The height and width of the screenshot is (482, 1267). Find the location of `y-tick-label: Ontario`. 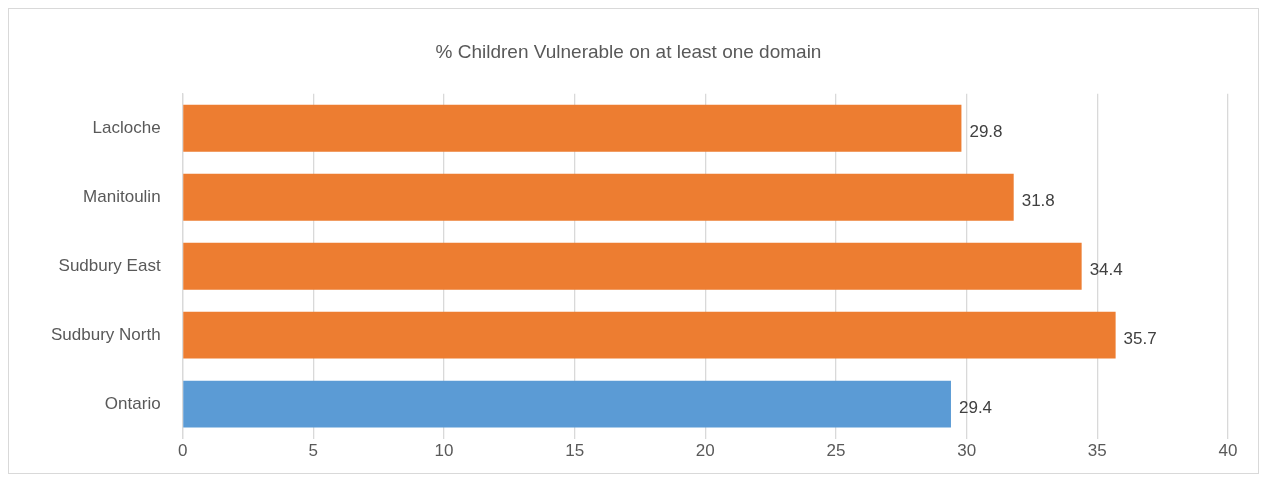

y-tick-label: Ontario is located at coordinates (132, 403).